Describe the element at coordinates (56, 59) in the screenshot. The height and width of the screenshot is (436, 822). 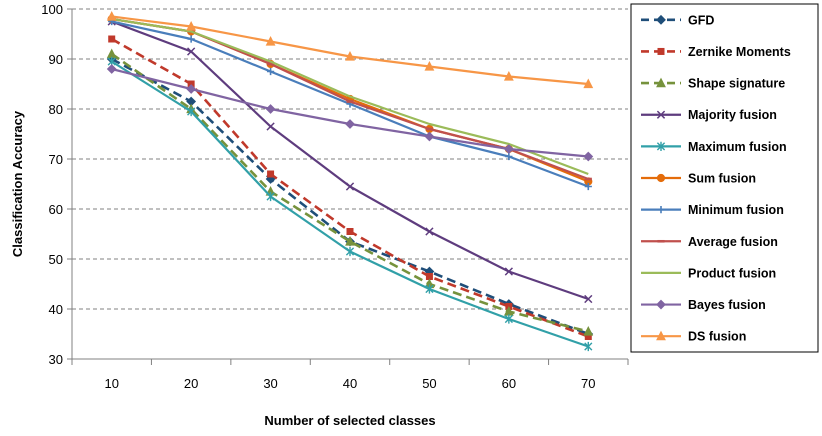
I see `y-tick-label: 90` at that location.